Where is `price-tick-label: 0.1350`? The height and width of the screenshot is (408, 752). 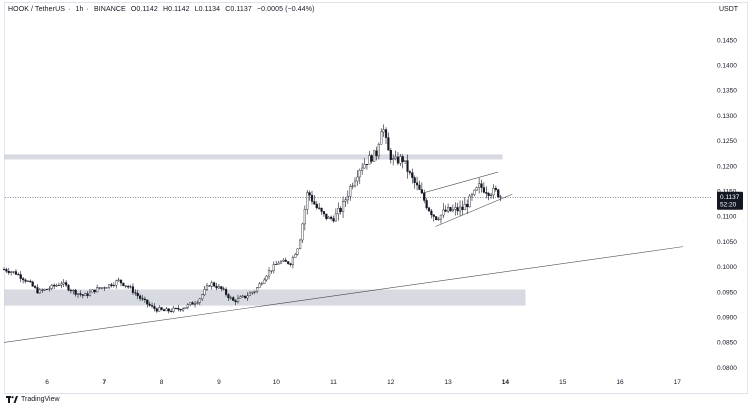 price-tick-label: 0.1350 is located at coordinates (727, 91).